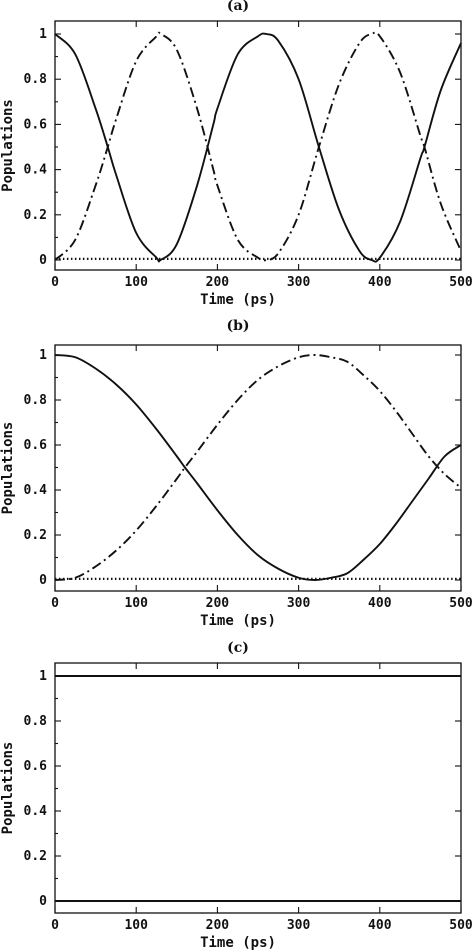  I want to click on panel-b-ylabel: Populations, so click(8, 468).